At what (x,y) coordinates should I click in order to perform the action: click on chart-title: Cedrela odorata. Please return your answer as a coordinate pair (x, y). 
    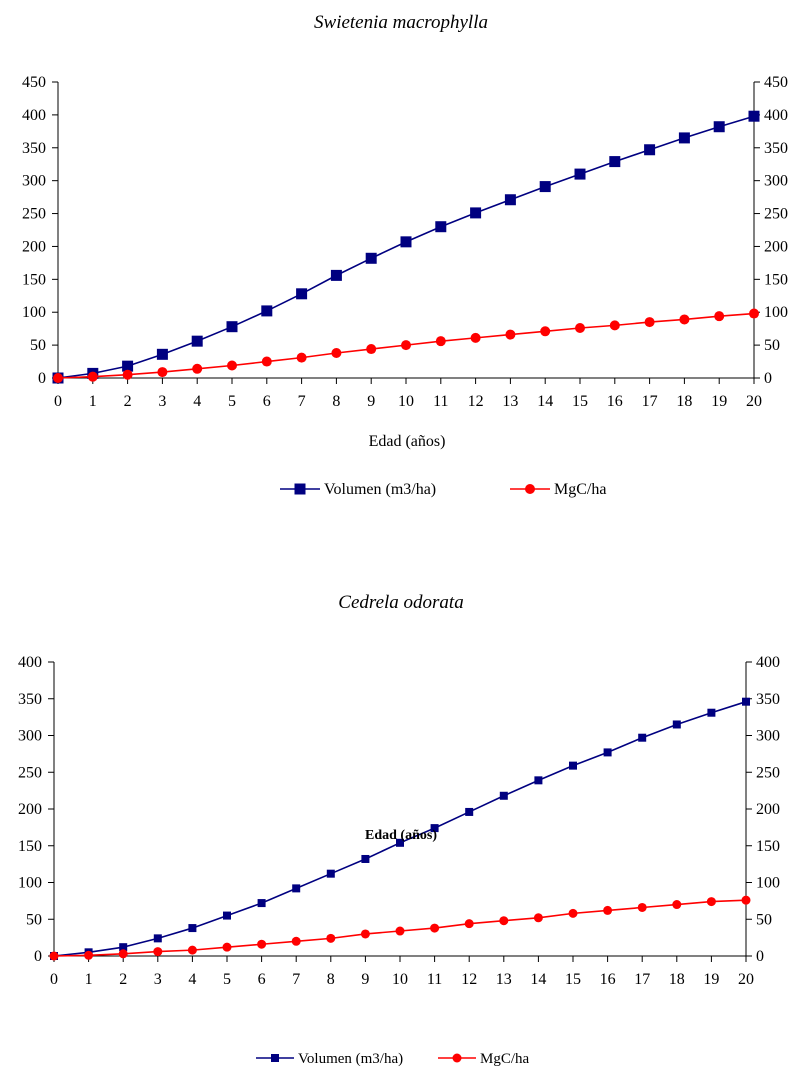
    Looking at the image, I should click on (400, 602).